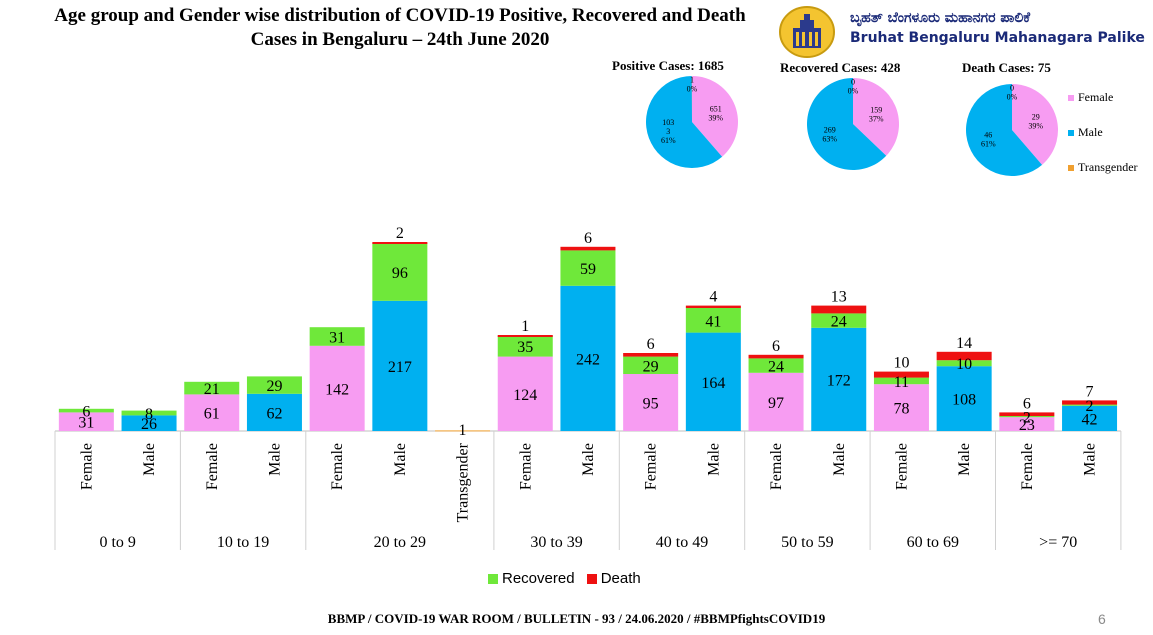  I want to click on category-label-40-to-49-male: Male, so click(713, 459).